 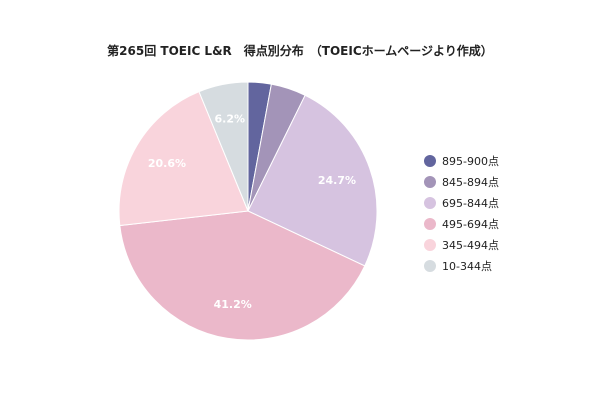 What do you see at coordinates (223, 146) in the screenshot?
I see `pie-slice-10-344点` at bounding box center [223, 146].